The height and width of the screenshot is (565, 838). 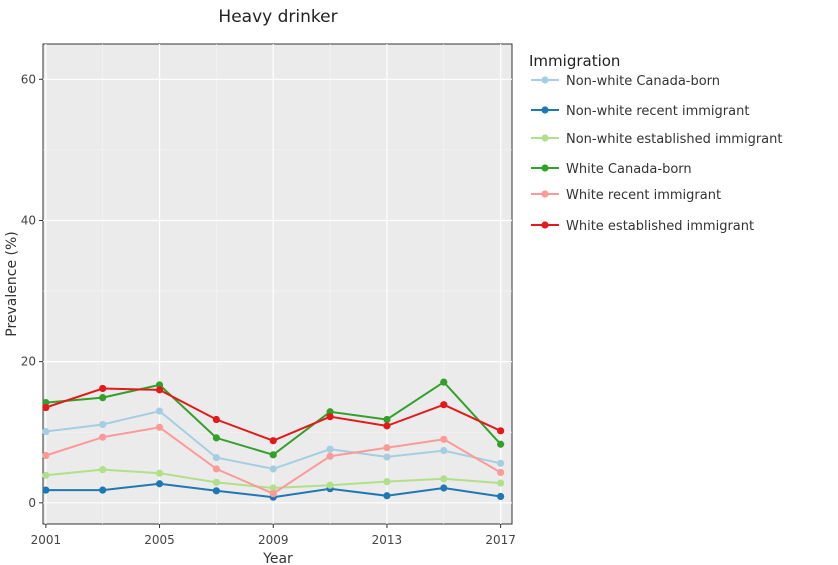 I want to click on legend-label: Non-white Canada-born, so click(x=643, y=81).